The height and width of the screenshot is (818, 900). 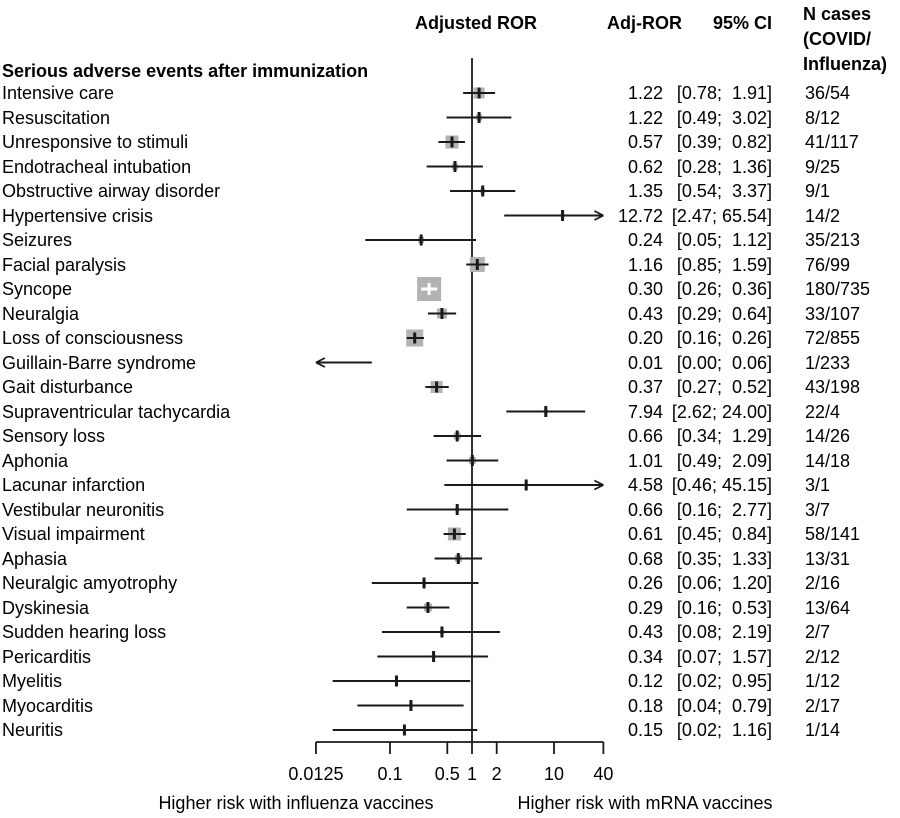 What do you see at coordinates (724, 387) in the screenshot?
I see `row-ci-value: [0.27; 0.52]` at bounding box center [724, 387].